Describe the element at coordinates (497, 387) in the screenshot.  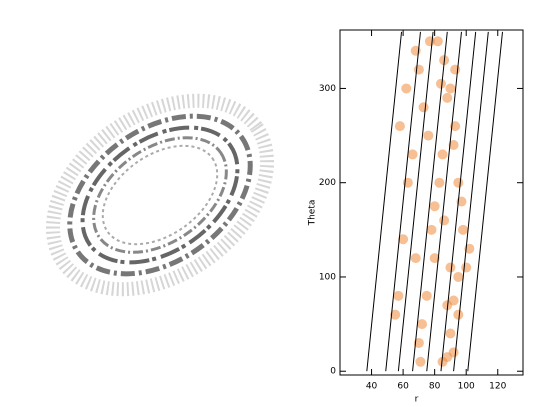
I see `x-tick-label: 120` at that location.